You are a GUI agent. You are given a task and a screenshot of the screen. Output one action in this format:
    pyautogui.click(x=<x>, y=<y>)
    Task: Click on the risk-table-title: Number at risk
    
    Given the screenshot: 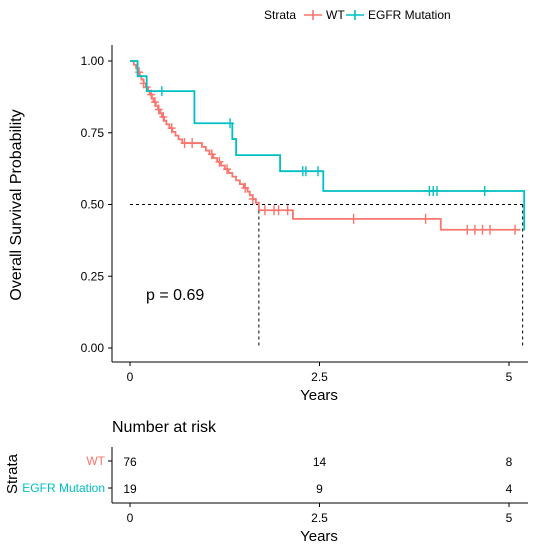 What is the action you would take?
    pyautogui.click(x=164, y=427)
    